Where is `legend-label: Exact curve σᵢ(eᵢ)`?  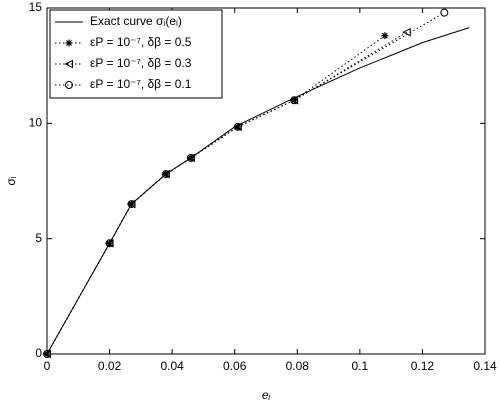
legend-label: Exact curve σᵢ(eᵢ) is located at coordinates (136, 21).